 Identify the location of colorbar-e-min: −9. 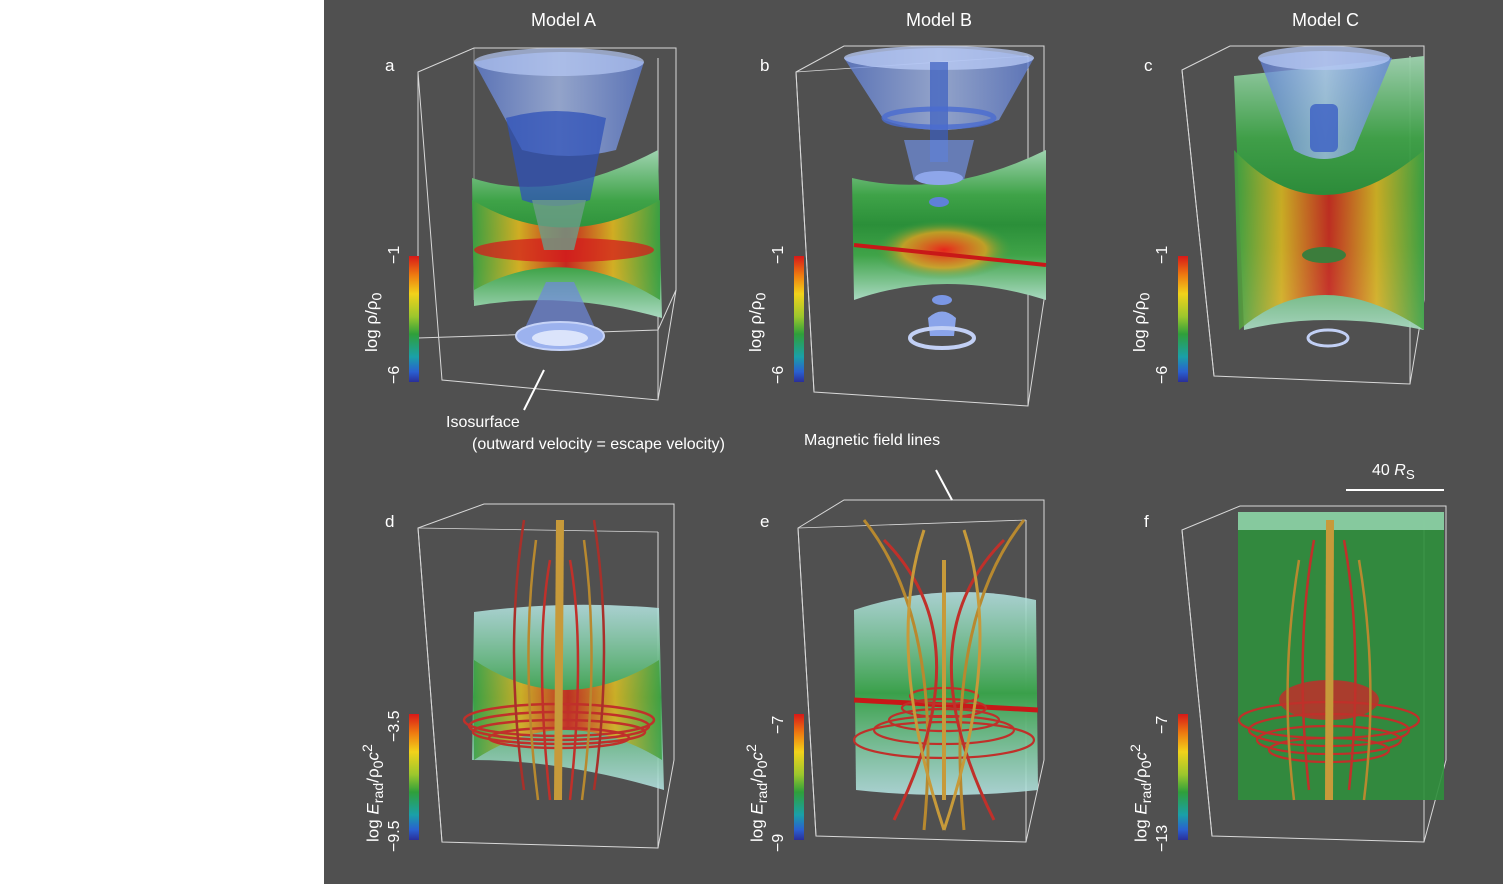
(778, 842).